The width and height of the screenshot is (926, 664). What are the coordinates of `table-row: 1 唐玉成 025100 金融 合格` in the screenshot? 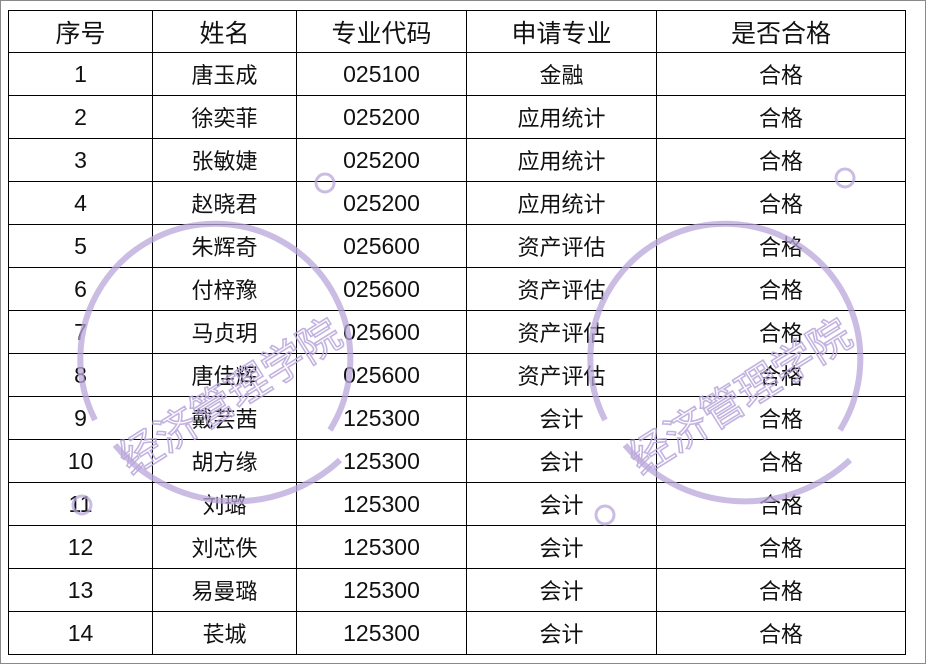 It's located at (457, 74).